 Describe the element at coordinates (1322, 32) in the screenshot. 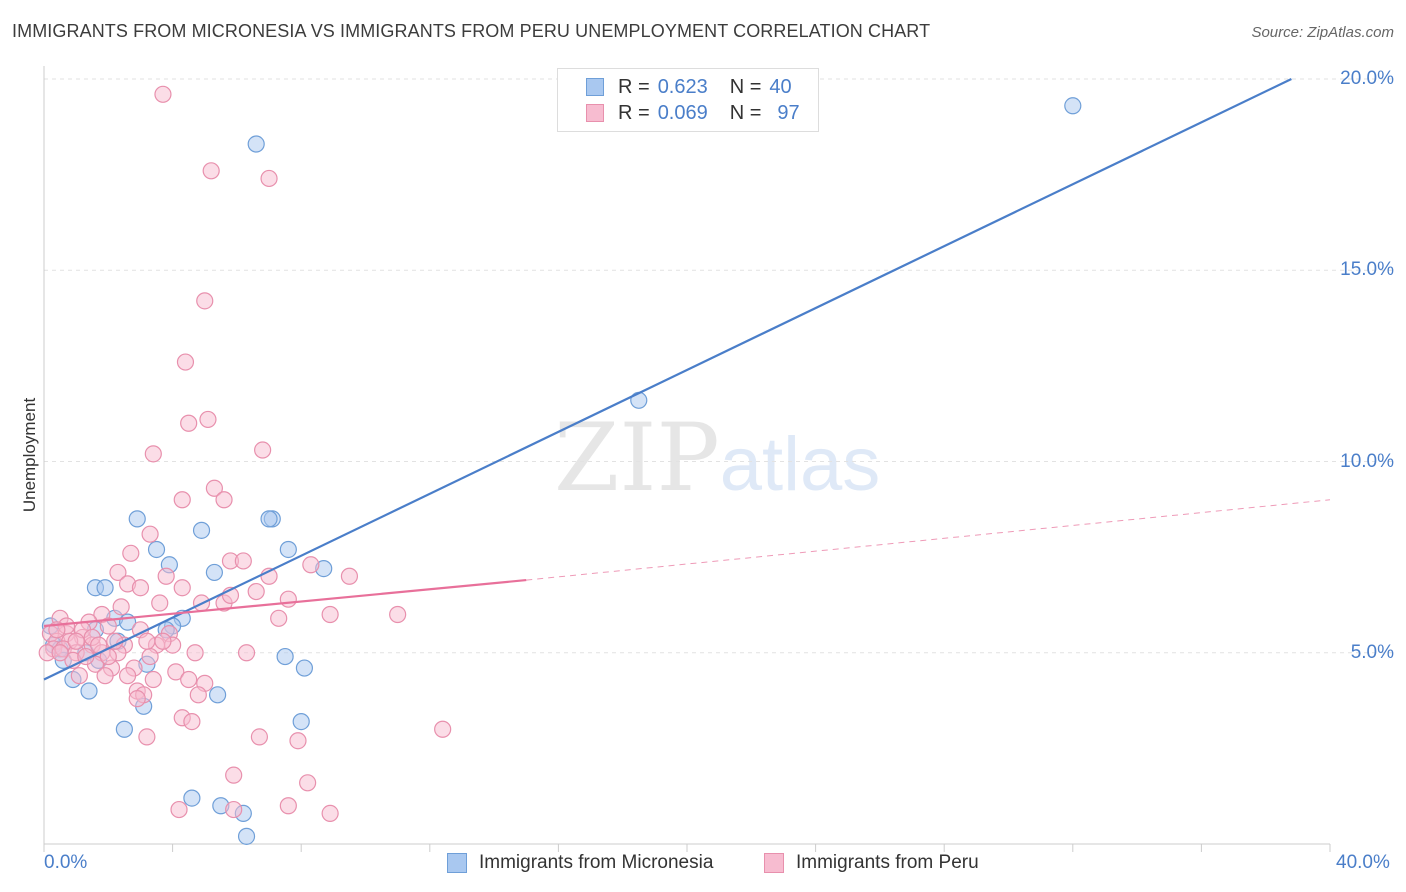

I see `source-label: Source: ZipAtlas.com` at that location.